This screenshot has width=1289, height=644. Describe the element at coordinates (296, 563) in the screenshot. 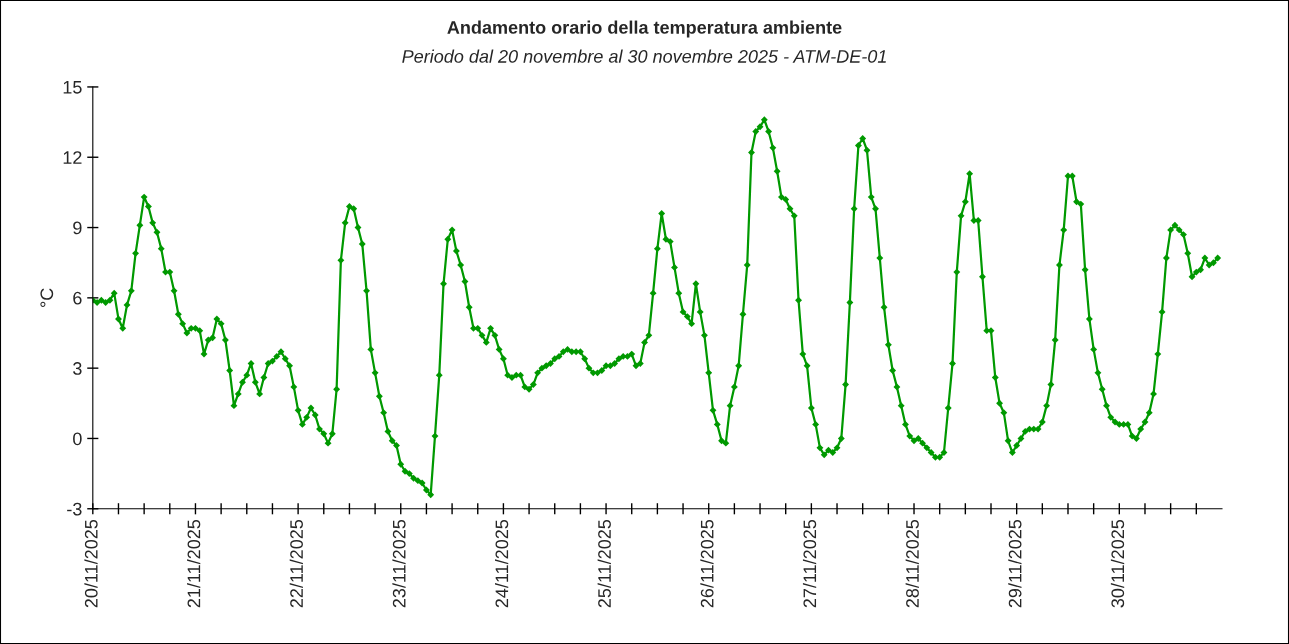

I see `x-tick-label: 22/11/2025` at that location.